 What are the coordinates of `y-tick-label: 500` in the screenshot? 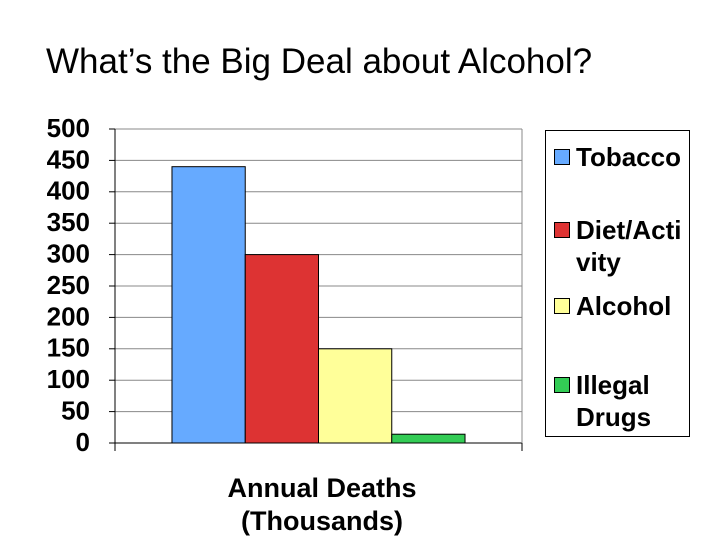 It's located at (68, 128).